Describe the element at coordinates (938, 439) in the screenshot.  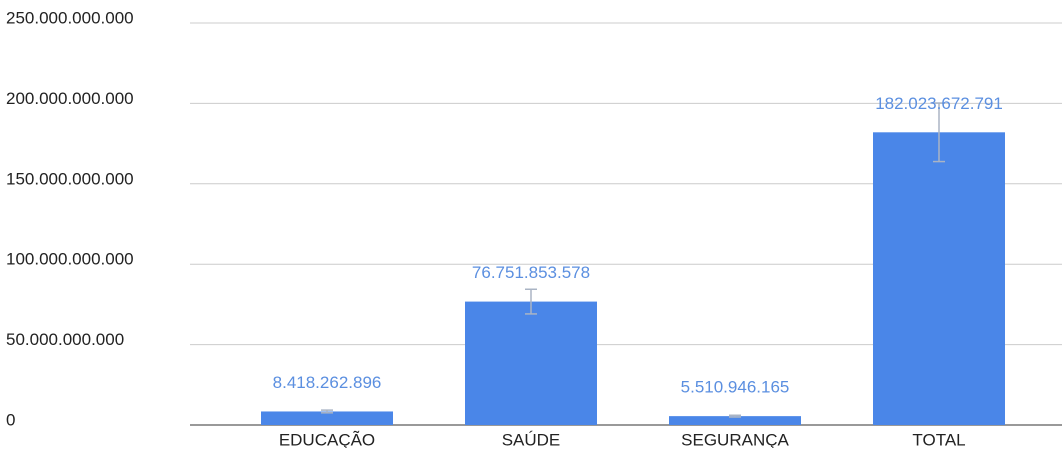
I see `x-tick-label: TOTAL` at that location.